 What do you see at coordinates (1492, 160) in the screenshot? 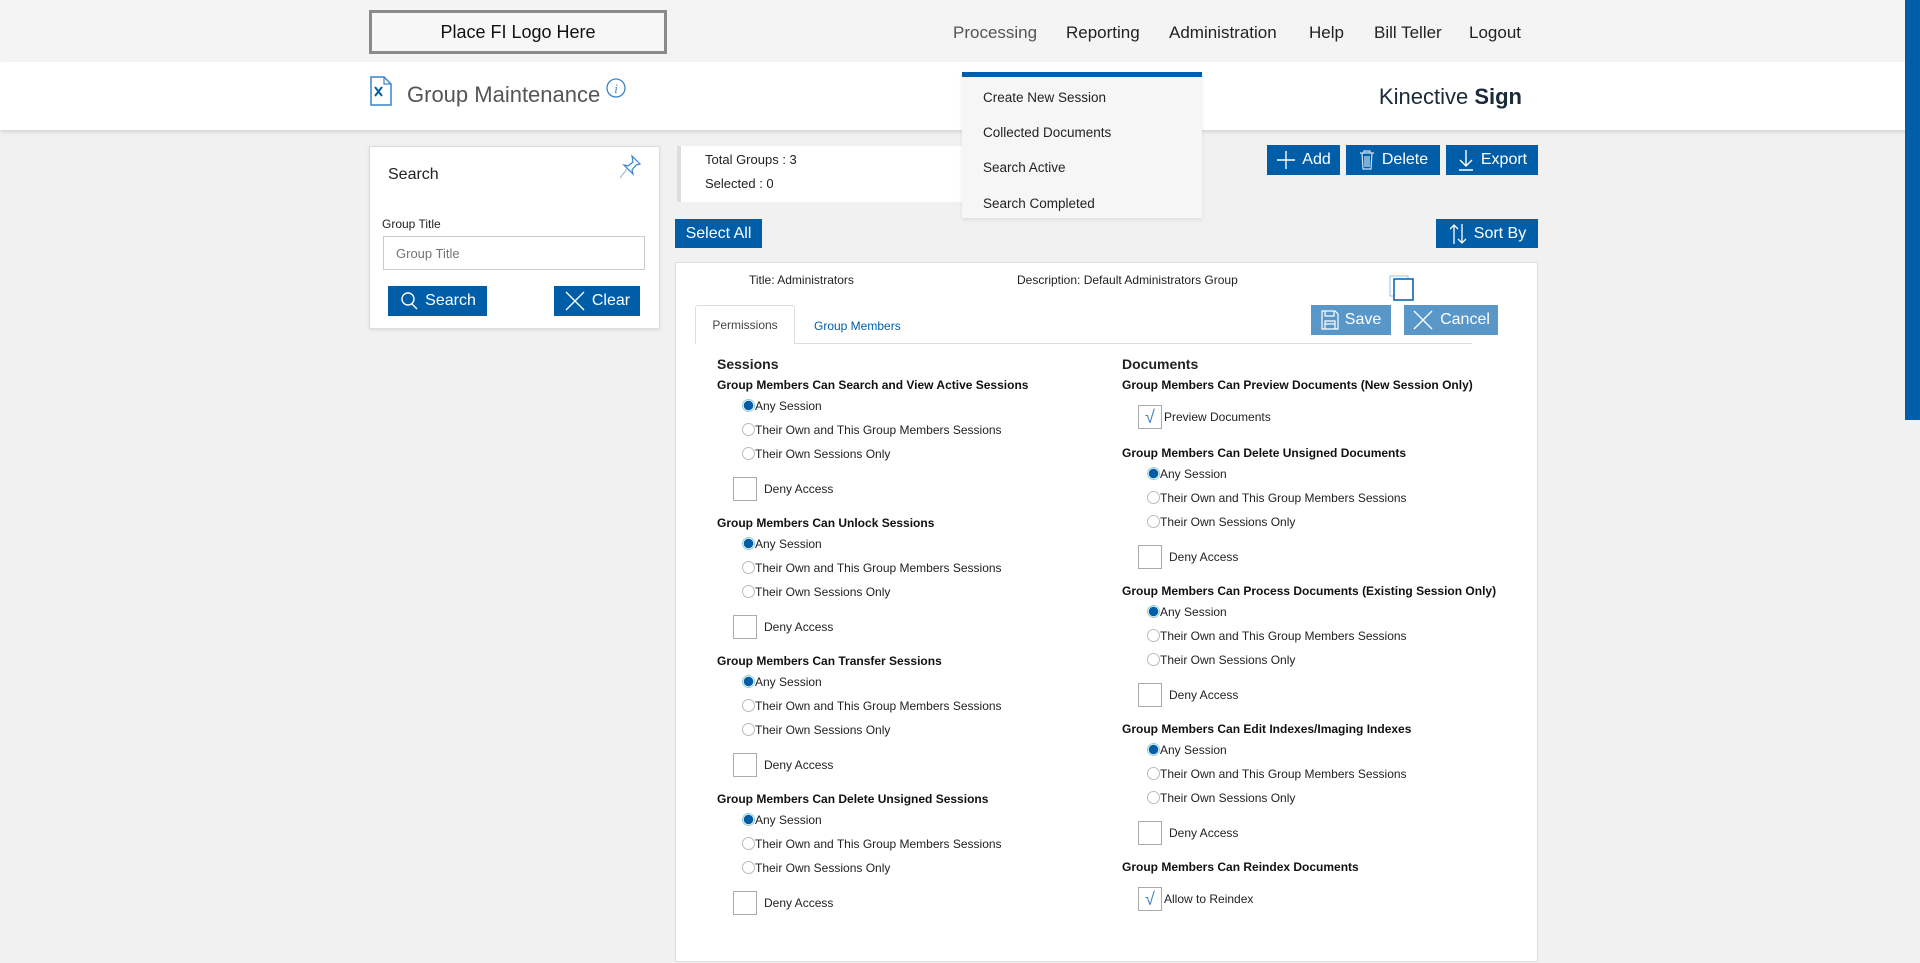
I see `export-button: Export` at bounding box center [1492, 160].